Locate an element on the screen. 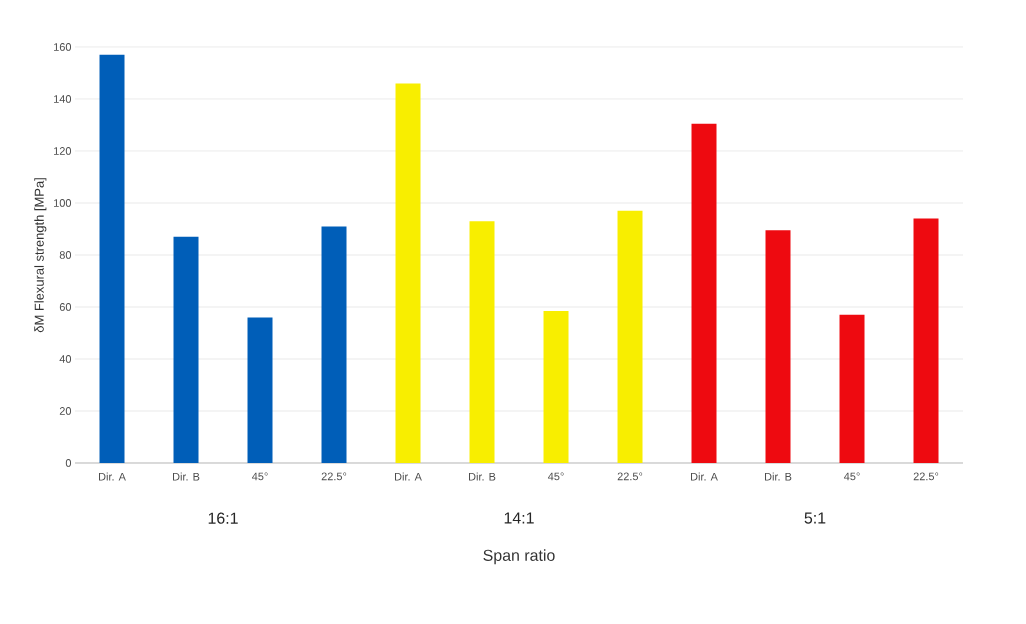 The image size is (1026, 624). y-tick-label: 100 is located at coordinates (63, 203).